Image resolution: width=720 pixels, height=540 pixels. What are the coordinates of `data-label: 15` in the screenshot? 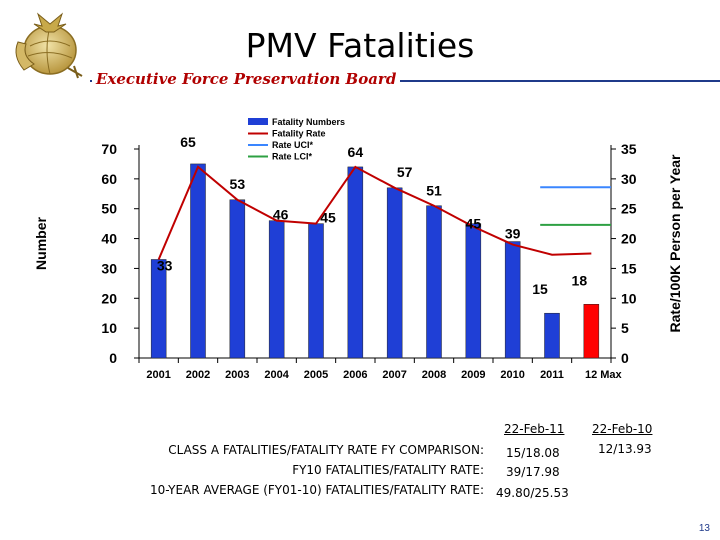 It's located at (540, 289).